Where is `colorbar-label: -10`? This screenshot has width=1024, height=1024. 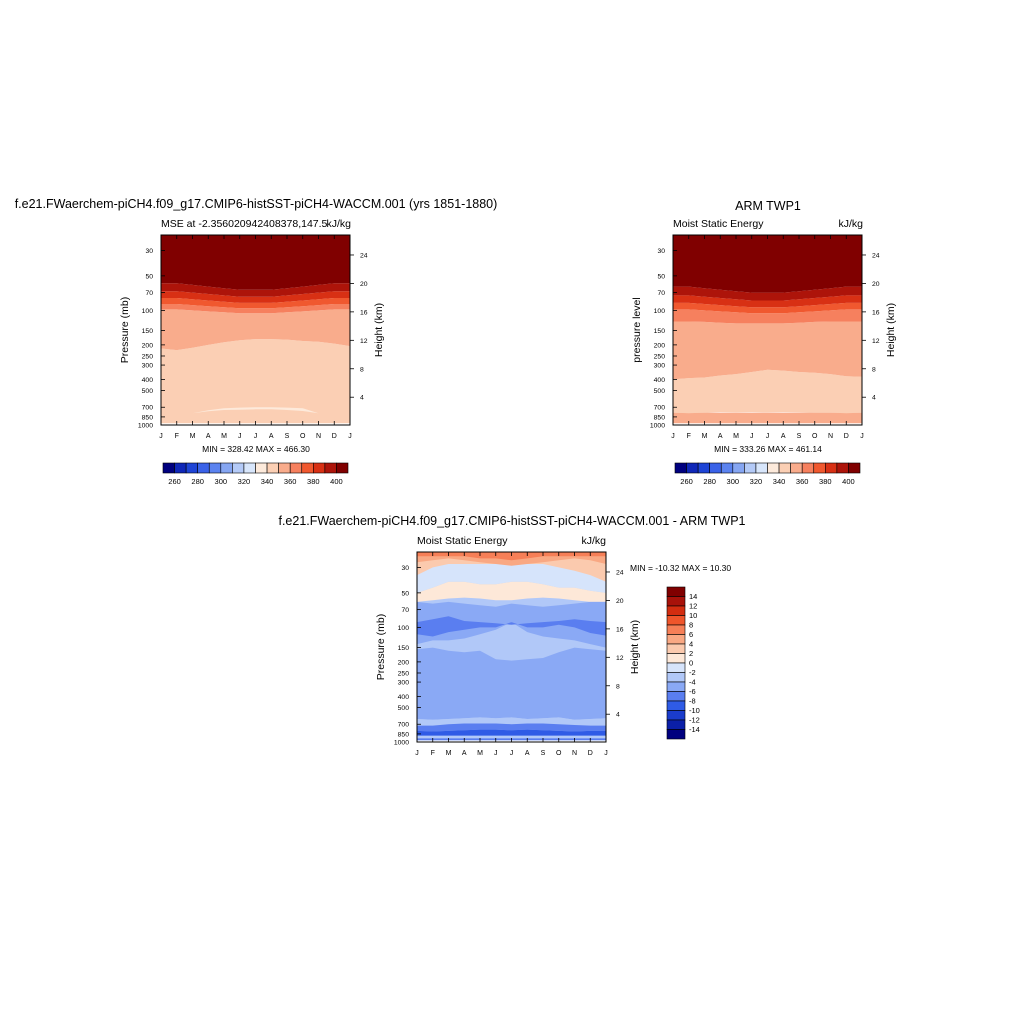
colorbar-label: -10 is located at coordinates (694, 710).